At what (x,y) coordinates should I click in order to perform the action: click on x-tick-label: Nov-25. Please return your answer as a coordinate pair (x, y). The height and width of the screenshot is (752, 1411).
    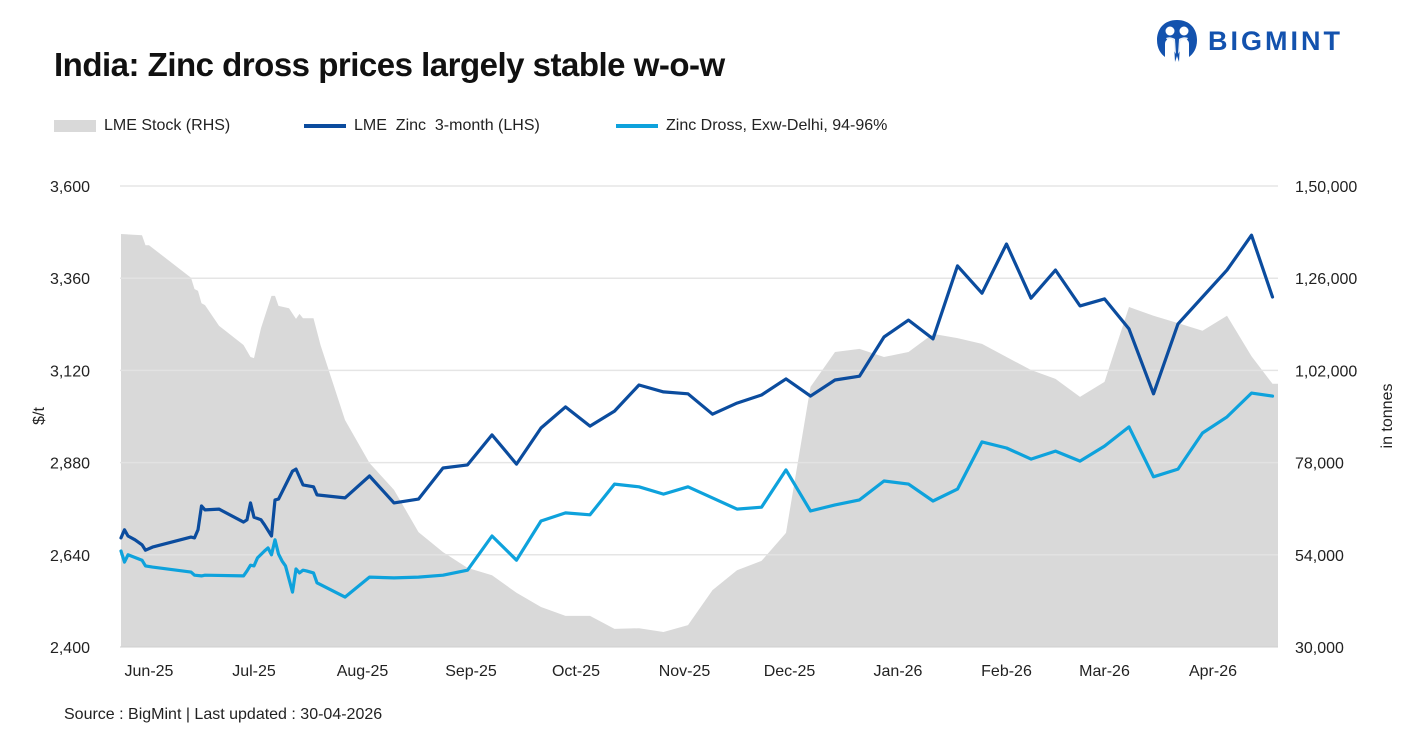
    Looking at the image, I should click on (685, 671).